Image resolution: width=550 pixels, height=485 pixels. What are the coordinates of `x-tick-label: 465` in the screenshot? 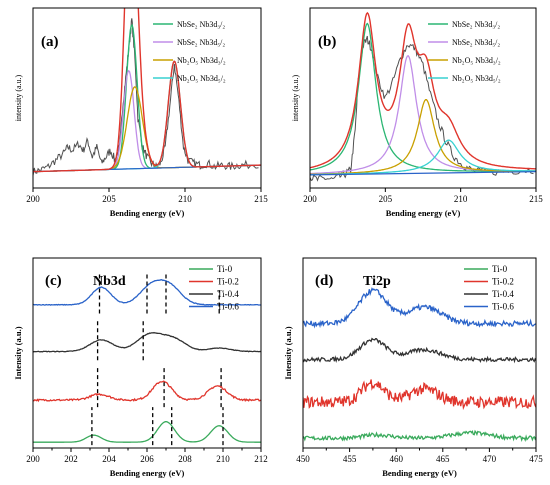 It's located at (443, 459).